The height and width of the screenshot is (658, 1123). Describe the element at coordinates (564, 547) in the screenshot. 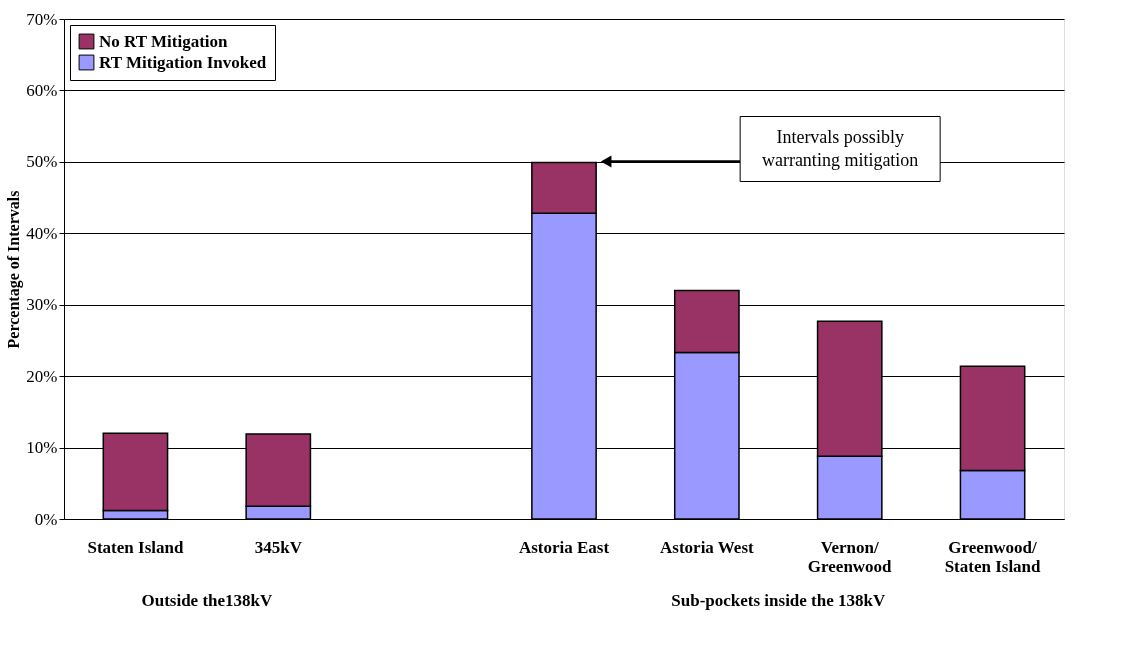

I see `x-tick-label: Astoria East` at that location.